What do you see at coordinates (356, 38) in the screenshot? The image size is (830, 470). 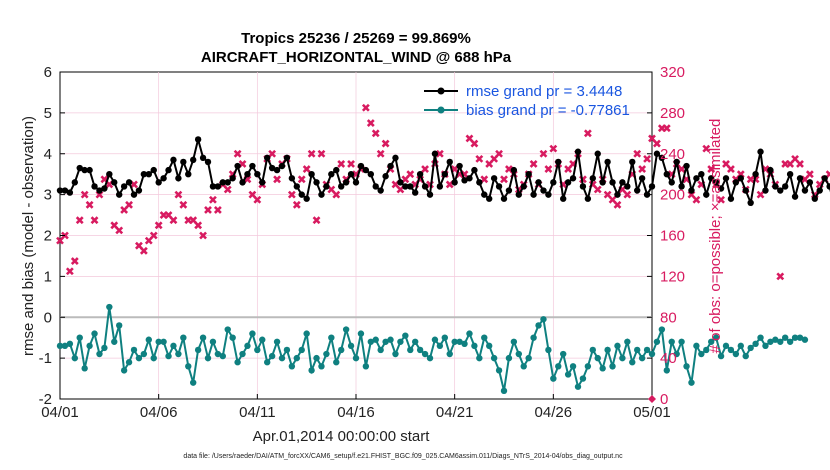 I see `chart-title: Tropics 25236 / 25269 = 99.869%` at bounding box center [356, 38].